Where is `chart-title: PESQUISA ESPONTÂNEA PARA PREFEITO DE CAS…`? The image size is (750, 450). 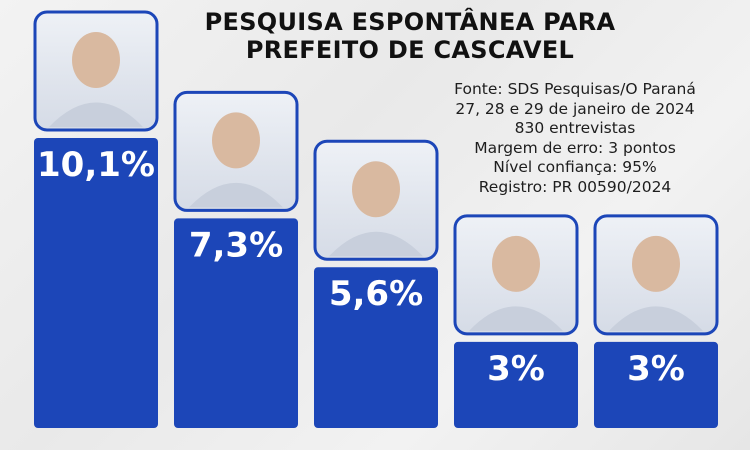
chart-title: PESQUISA ESPONTÂNEA PARA PREFEITO DE CAS… is located at coordinates (410, 36).